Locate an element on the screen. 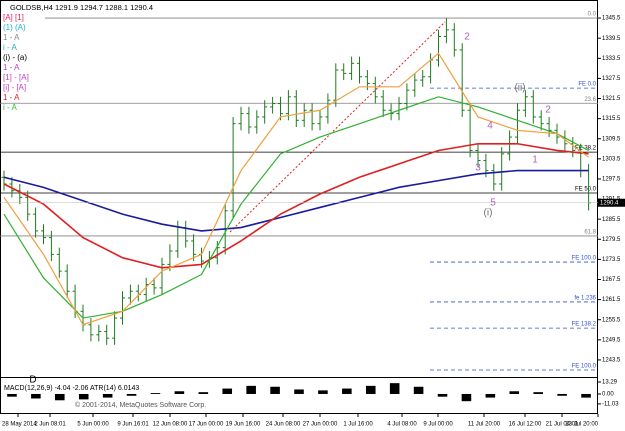 The image size is (625, 431). moving-average is located at coordinates (296, 200).